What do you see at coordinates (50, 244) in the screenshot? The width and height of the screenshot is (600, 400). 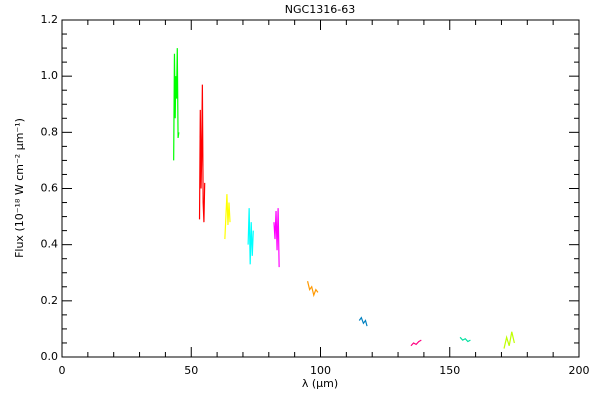 I see `y-tick-label: 0.4` at bounding box center [50, 244].